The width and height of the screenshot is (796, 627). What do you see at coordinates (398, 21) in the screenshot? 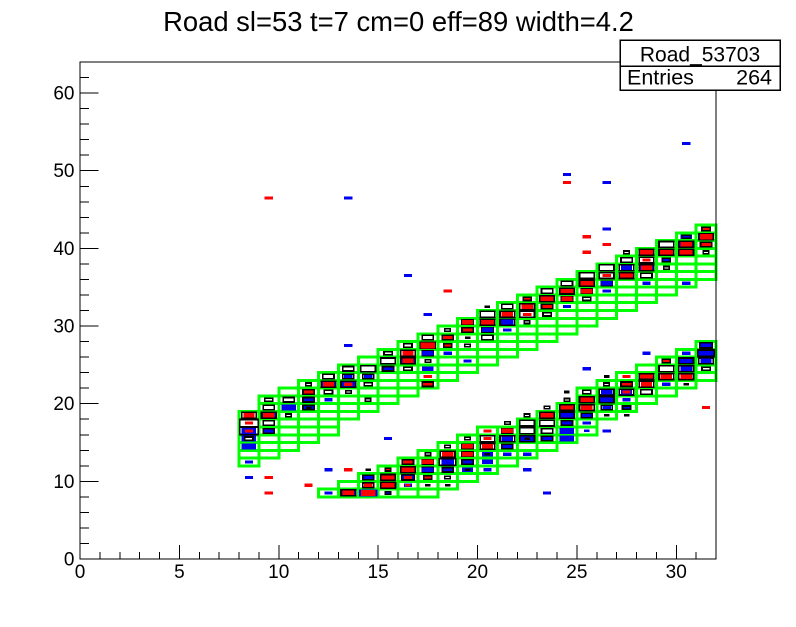
I see `svg-text:Road sl=53 t=7 cm=0 eff=89 wid: Road sl=53 t=7 cm=0 eff=89 width=4.2` at bounding box center [398, 21].